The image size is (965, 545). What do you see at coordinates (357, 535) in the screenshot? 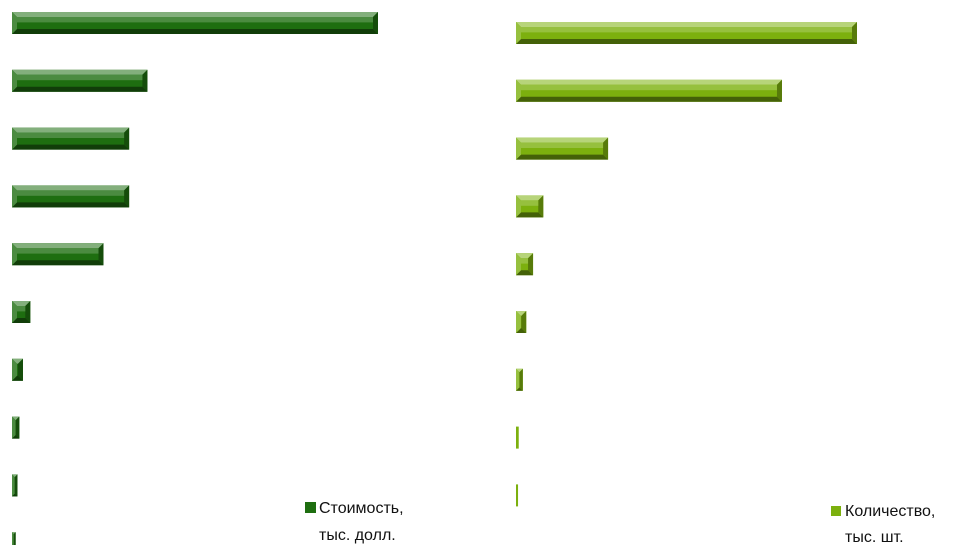
I see `legend-label-value-line-2: тыс. долл.` at bounding box center [357, 535].